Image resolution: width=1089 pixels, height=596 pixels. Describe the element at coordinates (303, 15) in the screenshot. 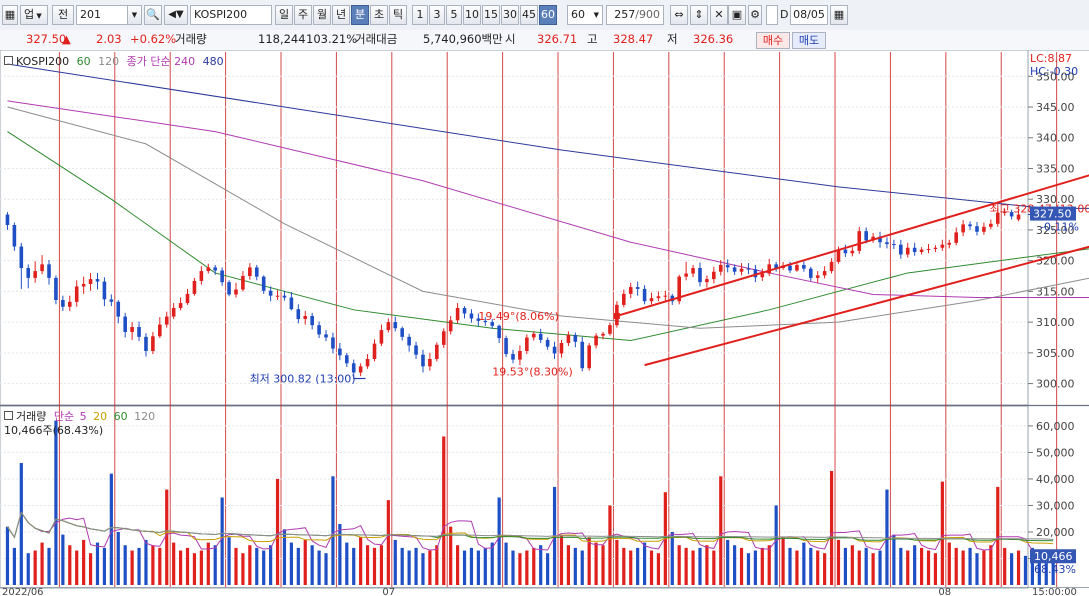

I see `period-button-1: 주` at that location.